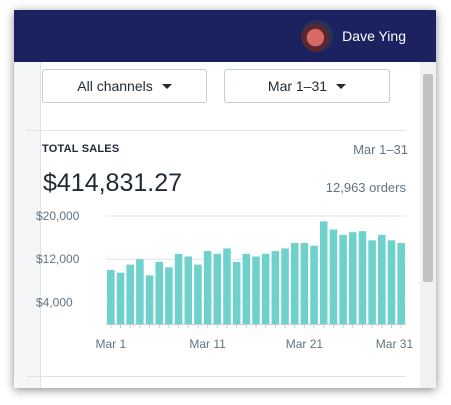 This screenshot has width=451, height=405. I want to click on x-tick-label: Mar 1, so click(110, 344).